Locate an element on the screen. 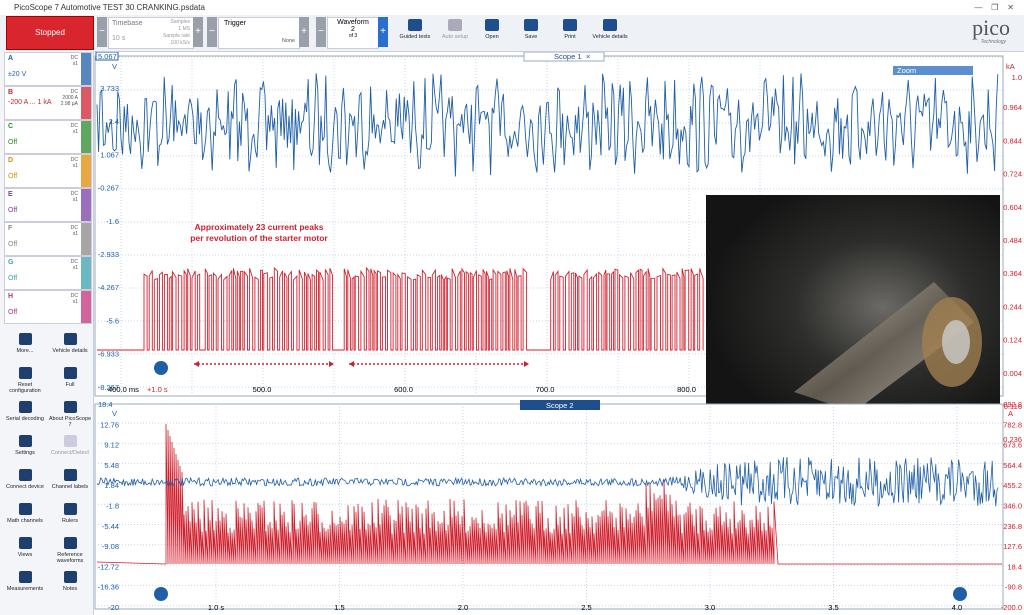 Image resolution: width=1024 pixels, height=615 pixels. tab-close: × is located at coordinates (588, 56).